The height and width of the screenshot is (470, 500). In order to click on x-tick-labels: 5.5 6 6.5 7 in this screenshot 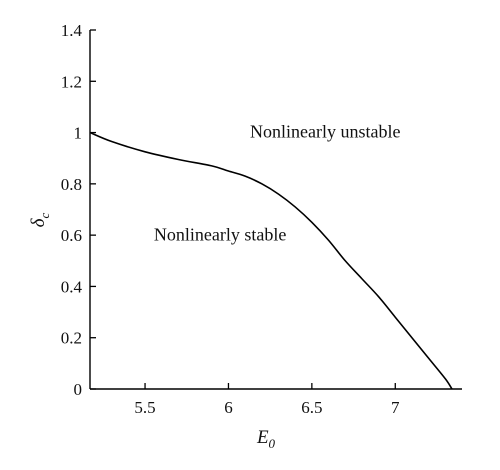, I will do `click(267, 407)`.